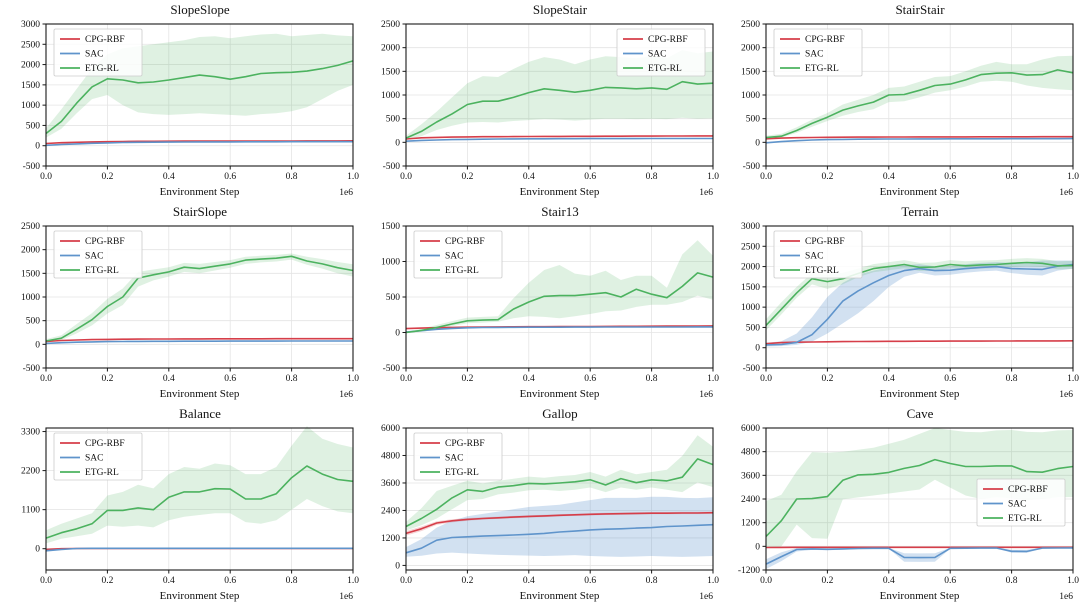 This screenshot has height=606, width=1080. Describe the element at coordinates (920, 211) in the screenshot. I see `chart-title: Terrain` at that location.